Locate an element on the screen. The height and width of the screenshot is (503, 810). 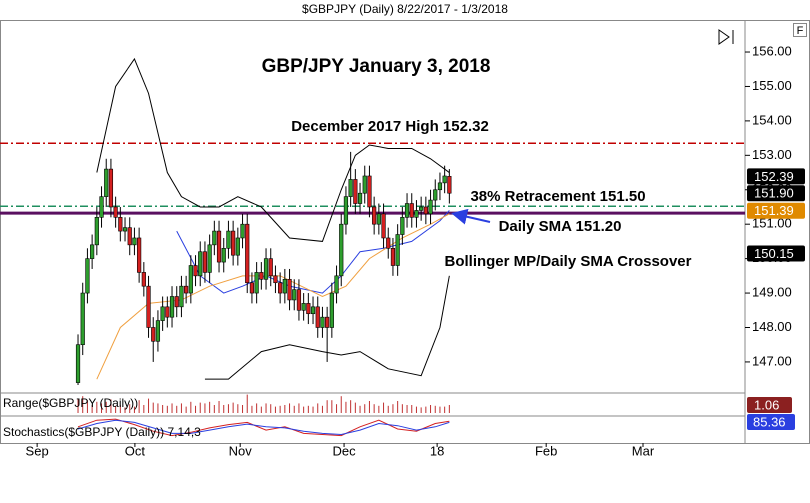
x-tick-label: 18 is located at coordinates (437, 450).